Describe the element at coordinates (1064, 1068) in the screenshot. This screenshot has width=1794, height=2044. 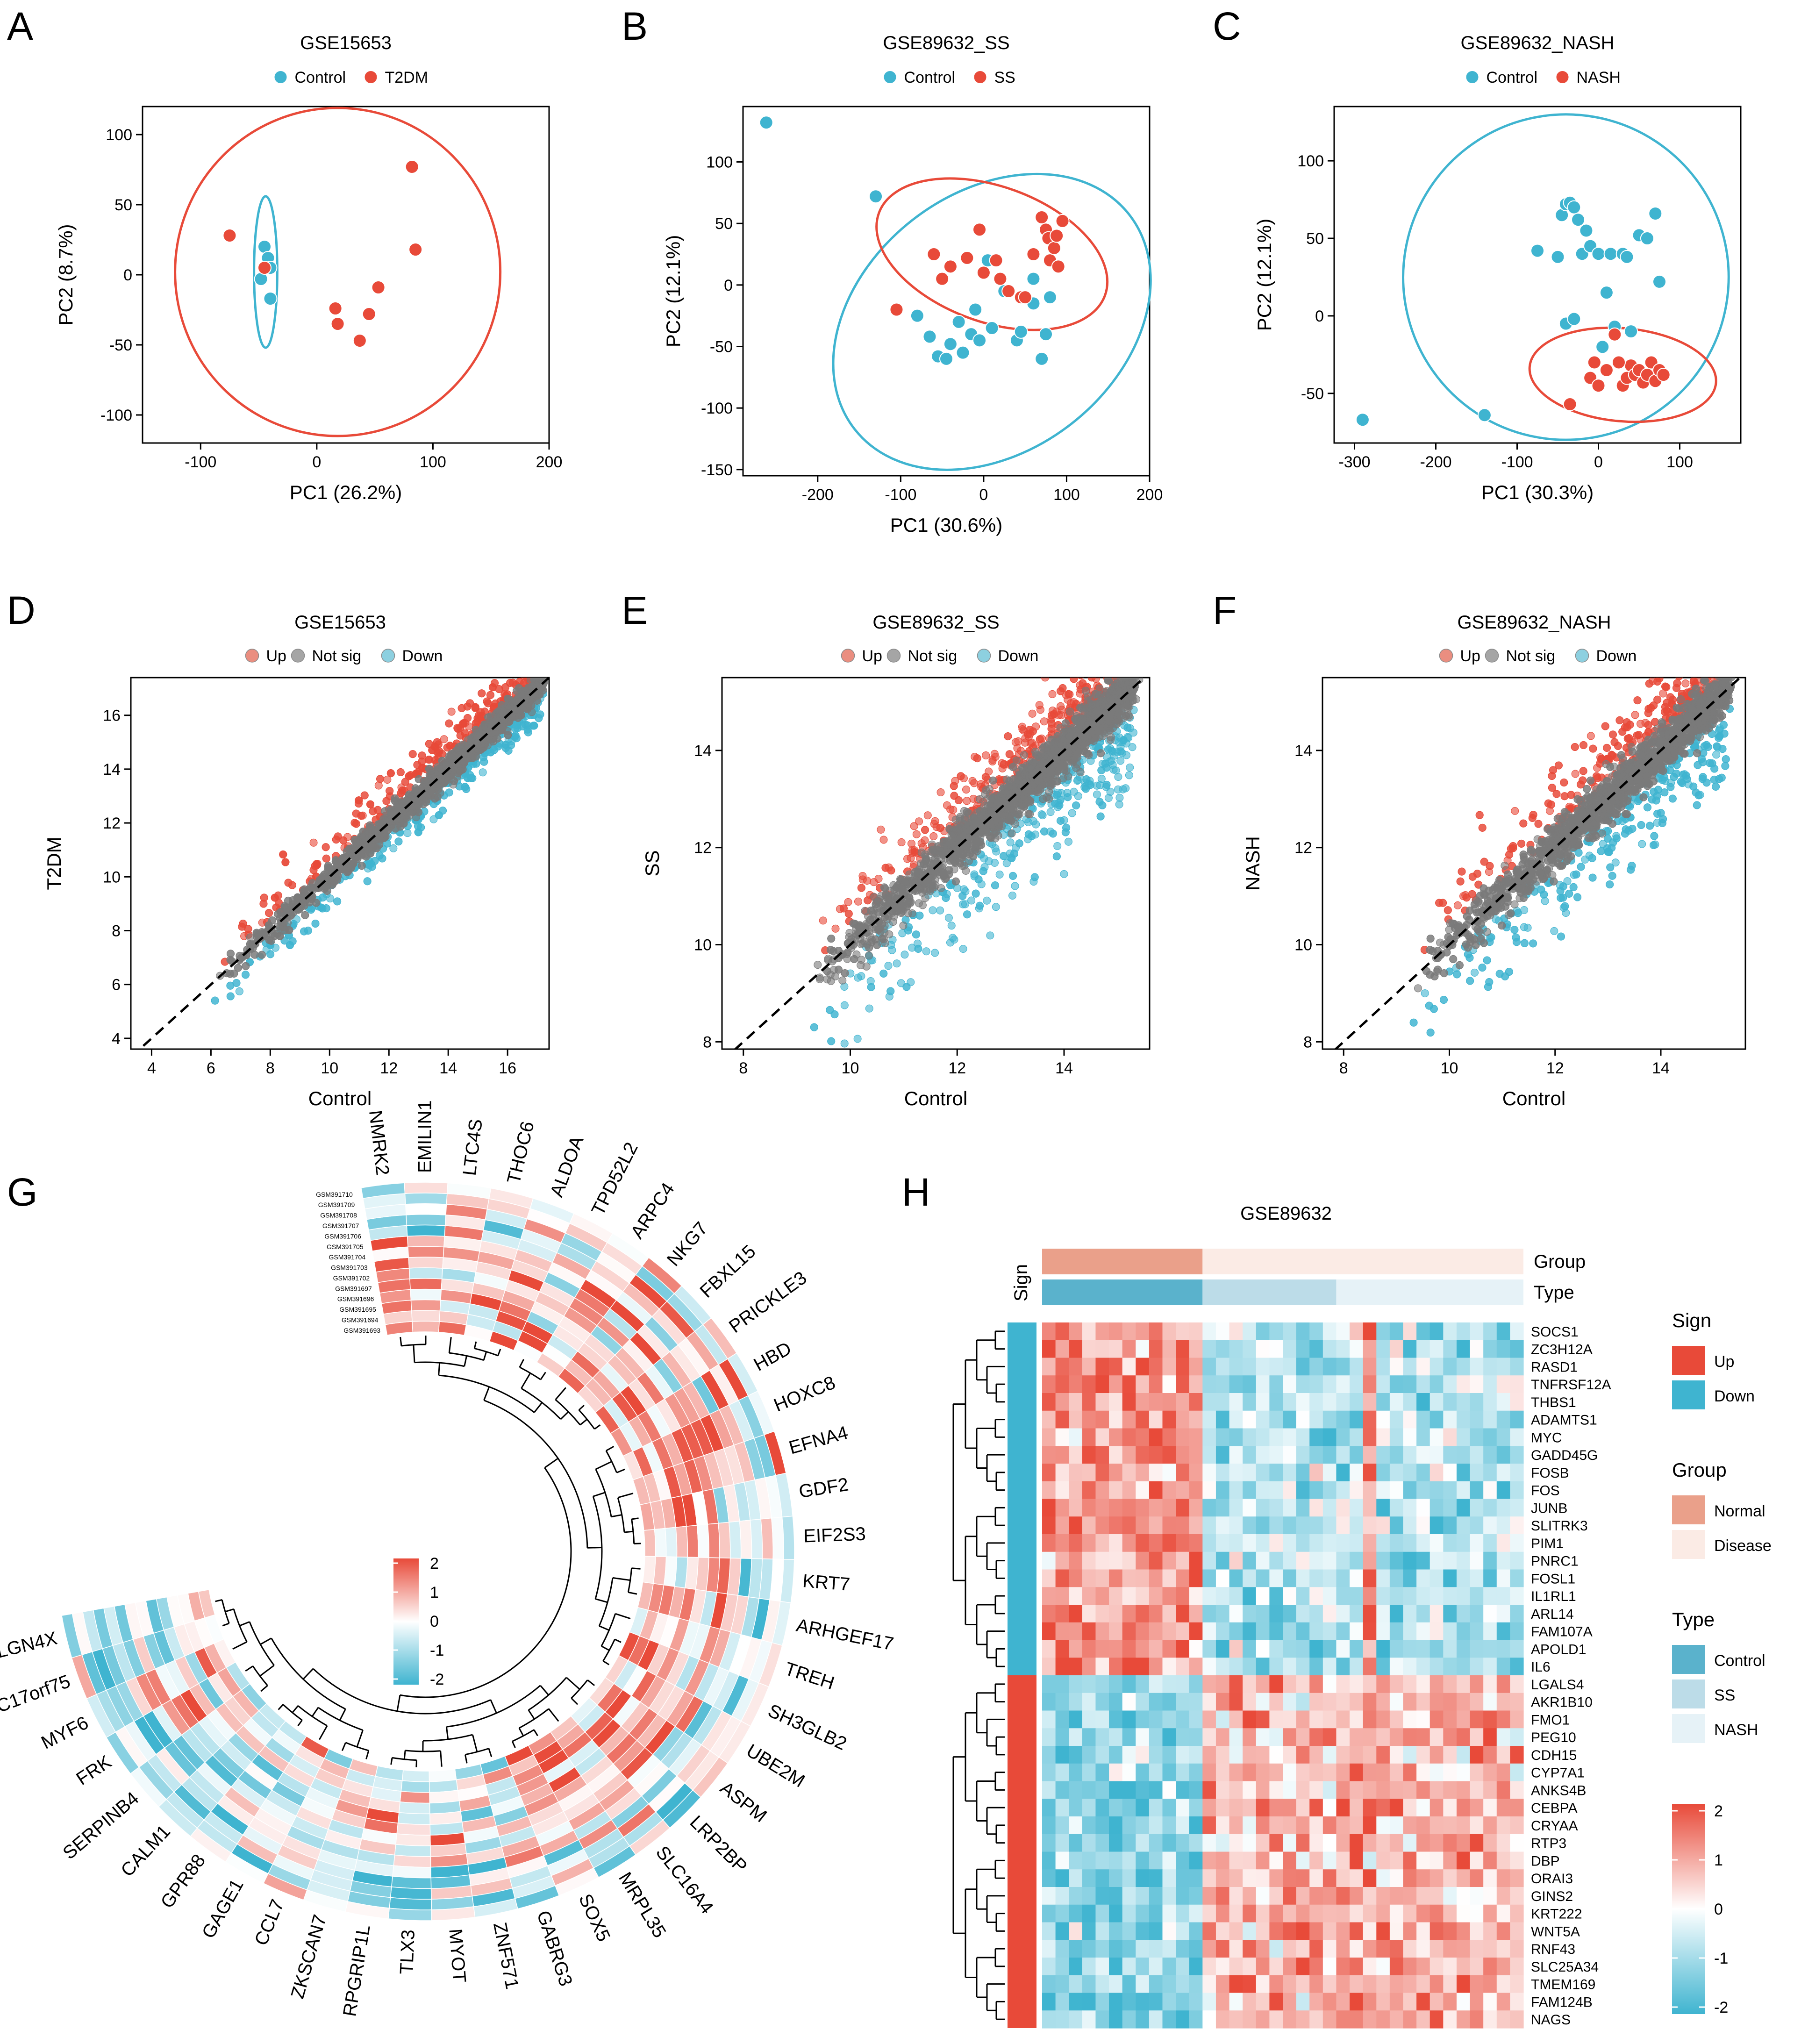
I see `x-tick-label: 14` at that location.